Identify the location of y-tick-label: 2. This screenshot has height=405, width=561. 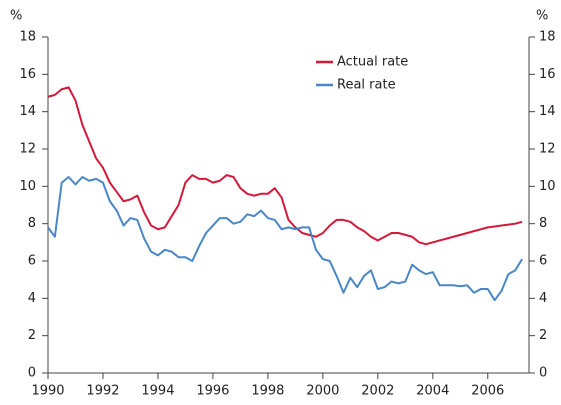
(32, 335).